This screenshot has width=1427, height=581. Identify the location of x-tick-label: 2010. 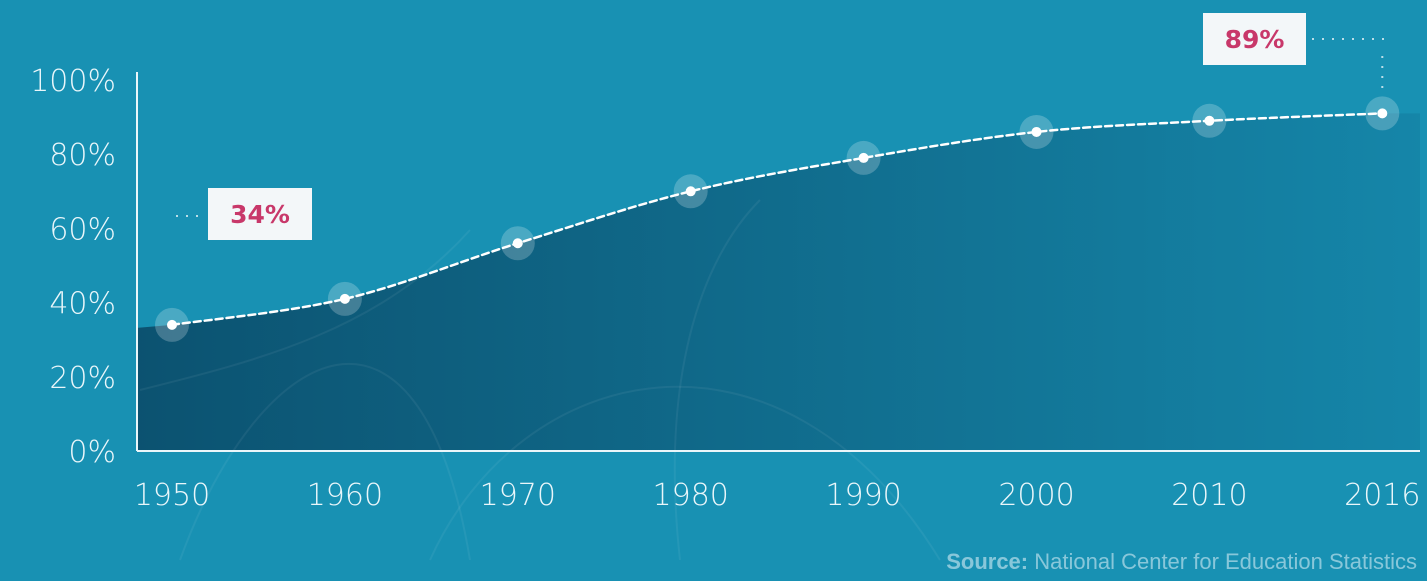
(1209, 495).